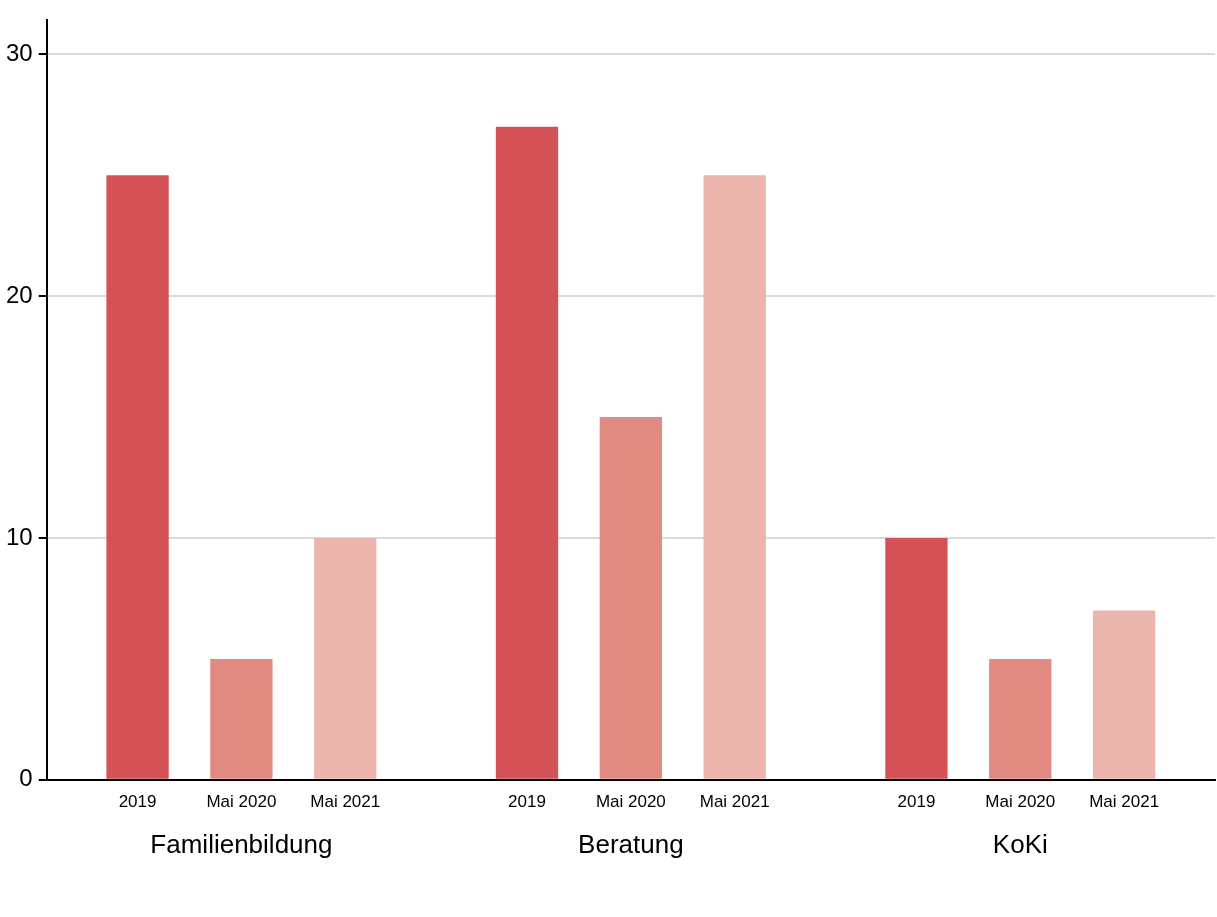 This screenshot has height=917, width=1217. Describe the element at coordinates (241, 843) in the screenshot. I see `x-tick-label: Familienbildung` at that location.